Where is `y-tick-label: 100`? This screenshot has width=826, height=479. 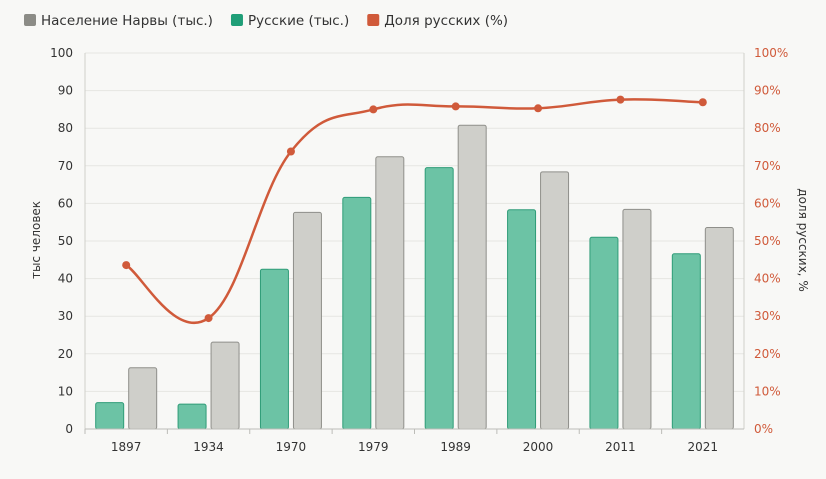
y-tick-label: 100 is located at coordinates (61, 53).